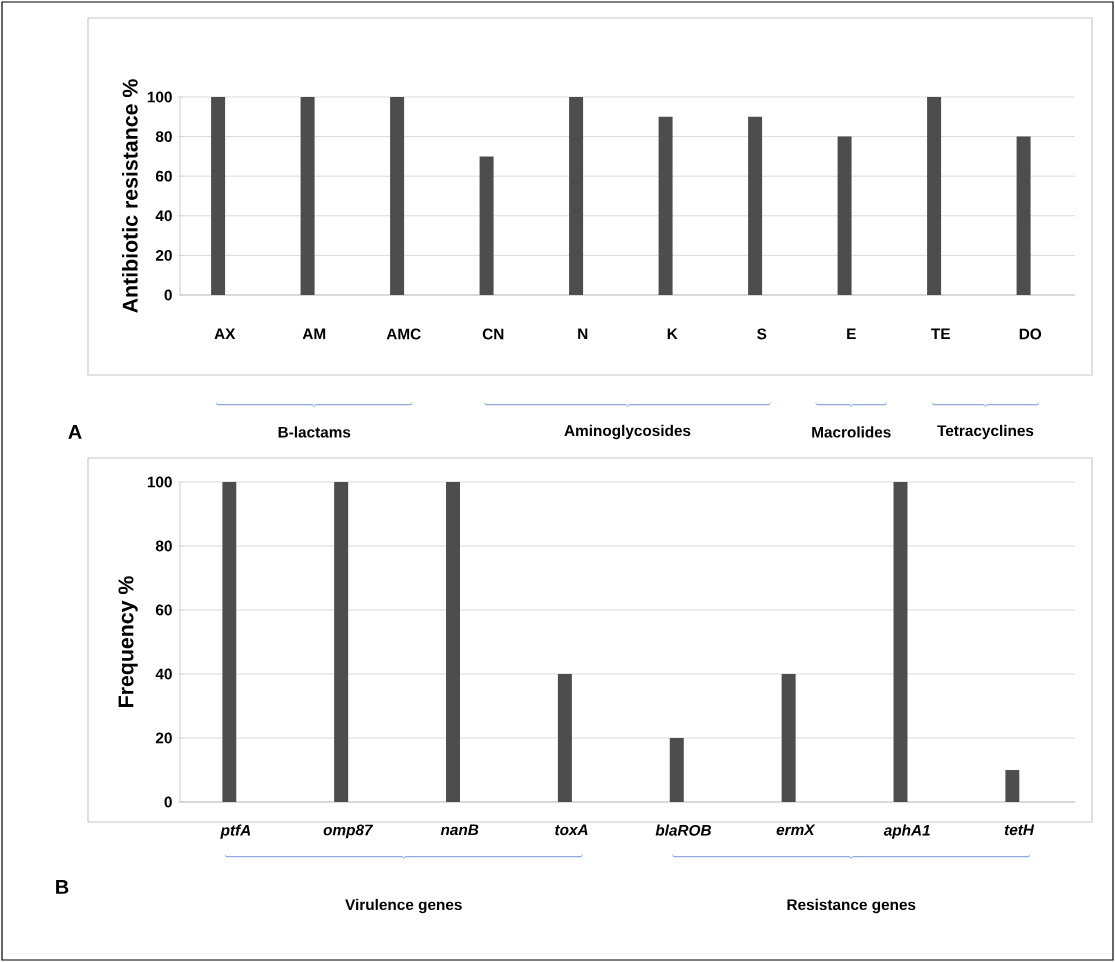 The width and height of the screenshot is (1115, 962). What do you see at coordinates (403, 334) in the screenshot?
I see `x-tick-label: AMC` at bounding box center [403, 334].